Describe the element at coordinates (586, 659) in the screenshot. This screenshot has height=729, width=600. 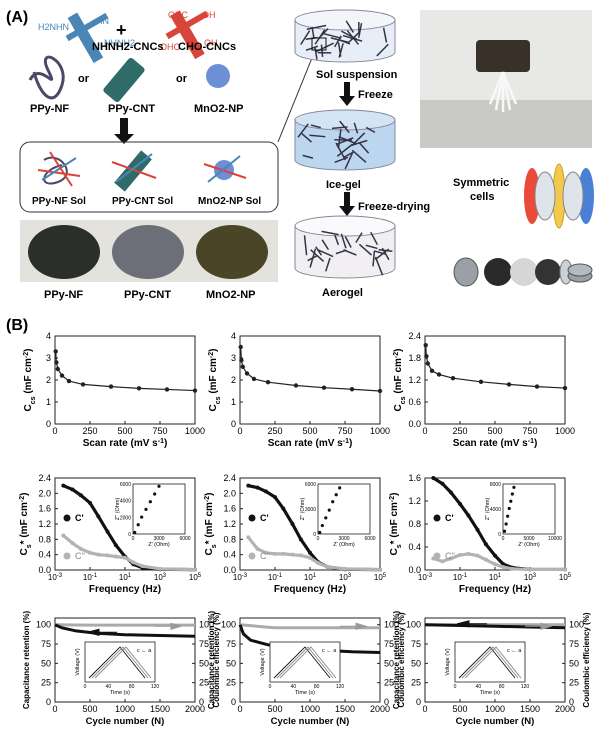
I see `y2-axis-title: Coulombic efficiency (%)` at that location.